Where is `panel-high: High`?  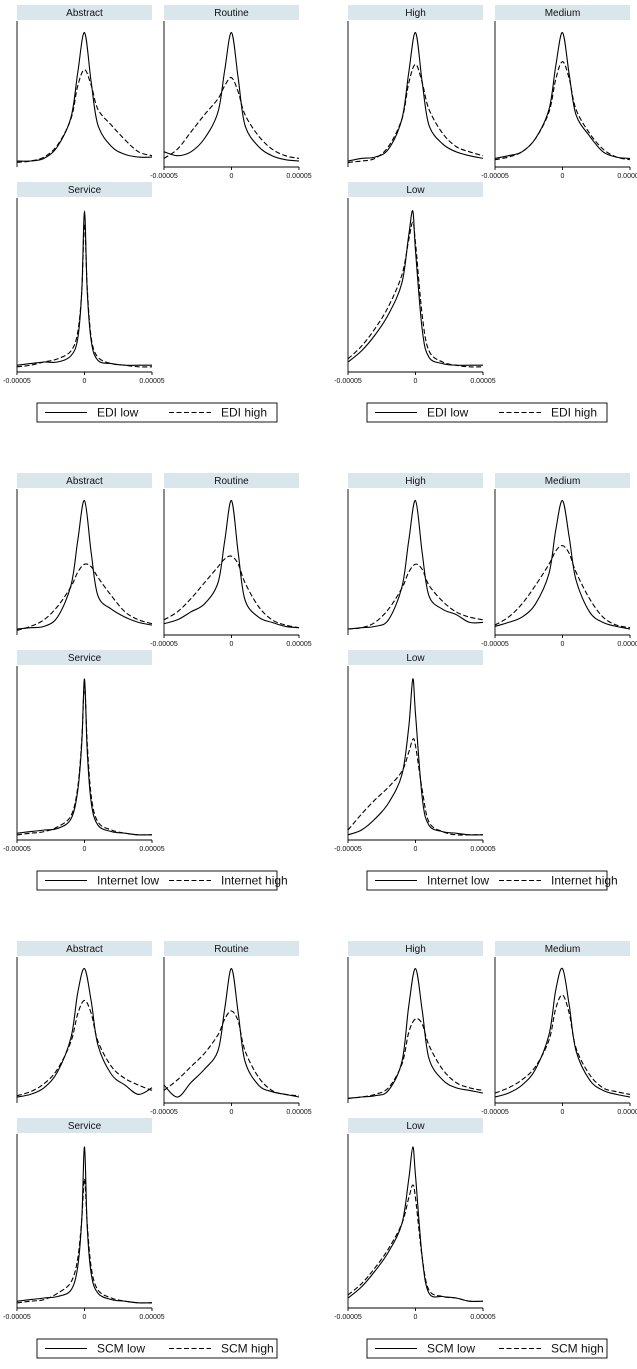 panel-high: High is located at coordinates (415, 1022).